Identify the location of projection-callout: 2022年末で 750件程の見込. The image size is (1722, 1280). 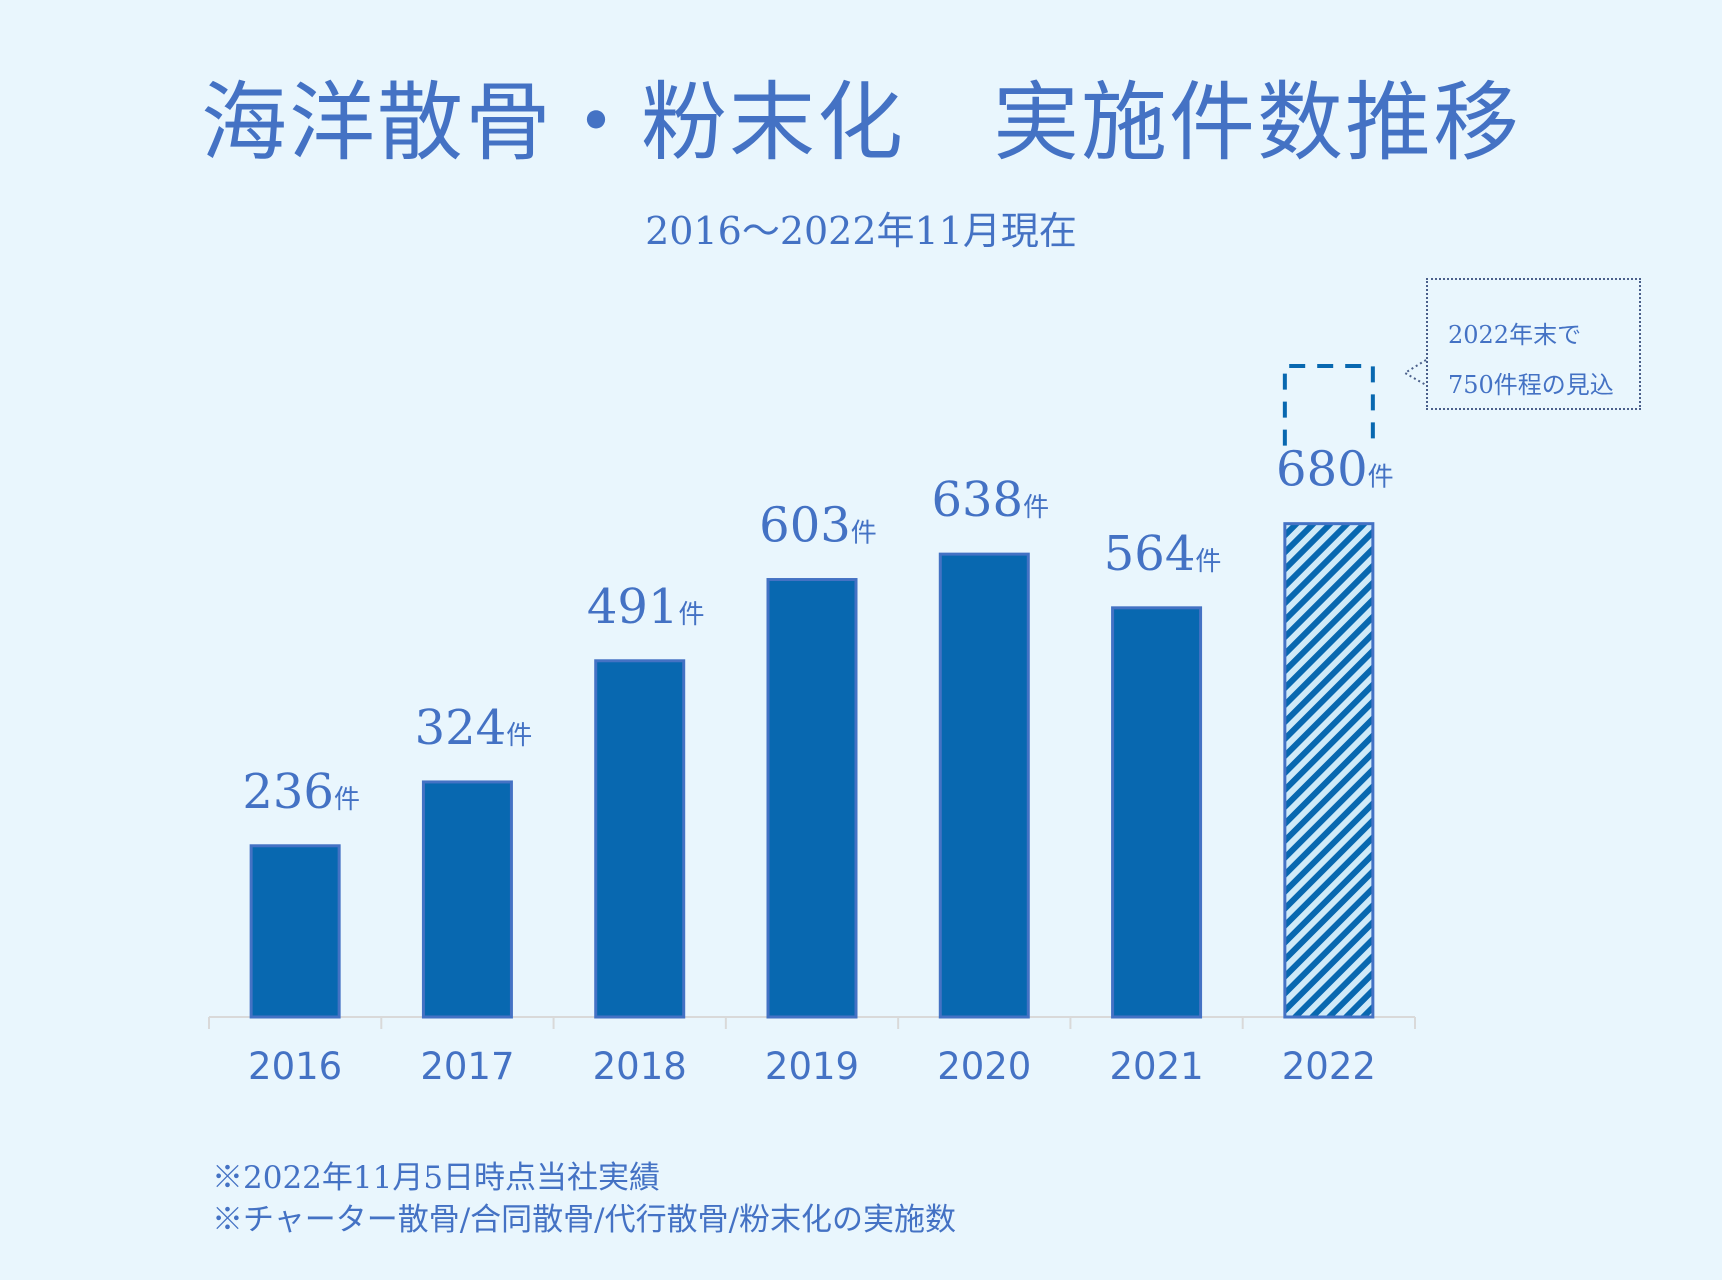
(1533, 344).